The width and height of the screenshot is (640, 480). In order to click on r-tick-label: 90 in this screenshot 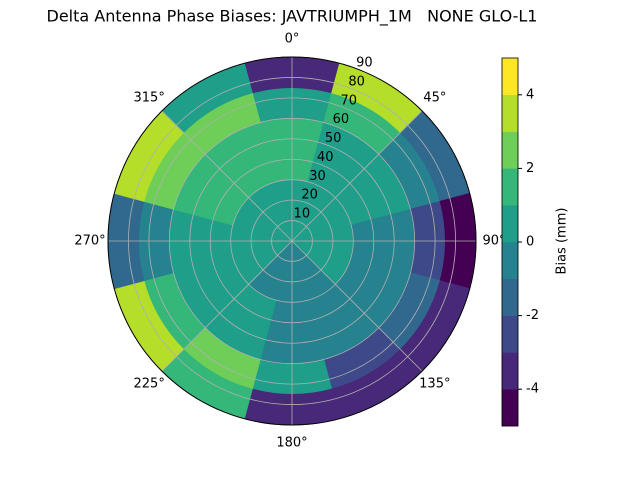, I will do `click(364, 63)`.